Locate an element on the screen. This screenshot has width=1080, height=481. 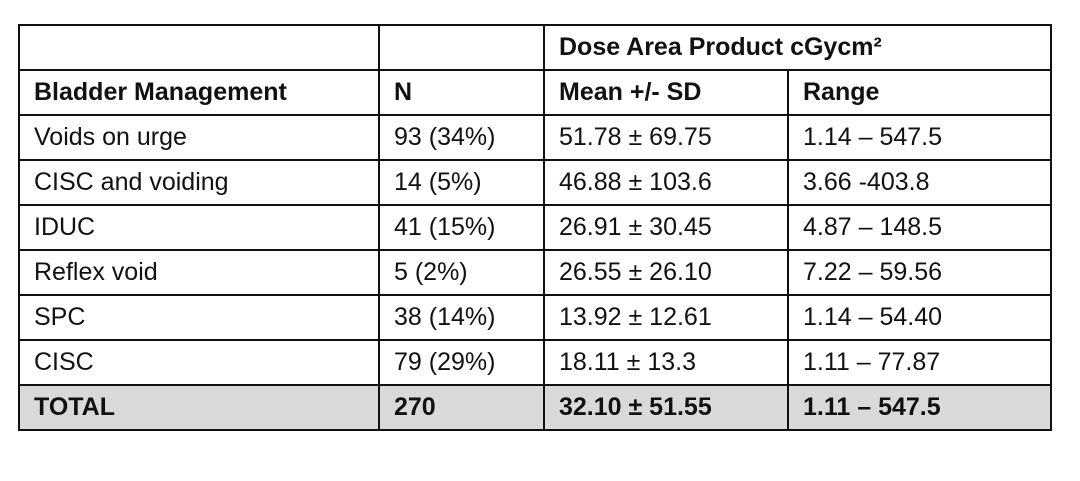
table-cell: Reflex void is located at coordinates (199, 272).